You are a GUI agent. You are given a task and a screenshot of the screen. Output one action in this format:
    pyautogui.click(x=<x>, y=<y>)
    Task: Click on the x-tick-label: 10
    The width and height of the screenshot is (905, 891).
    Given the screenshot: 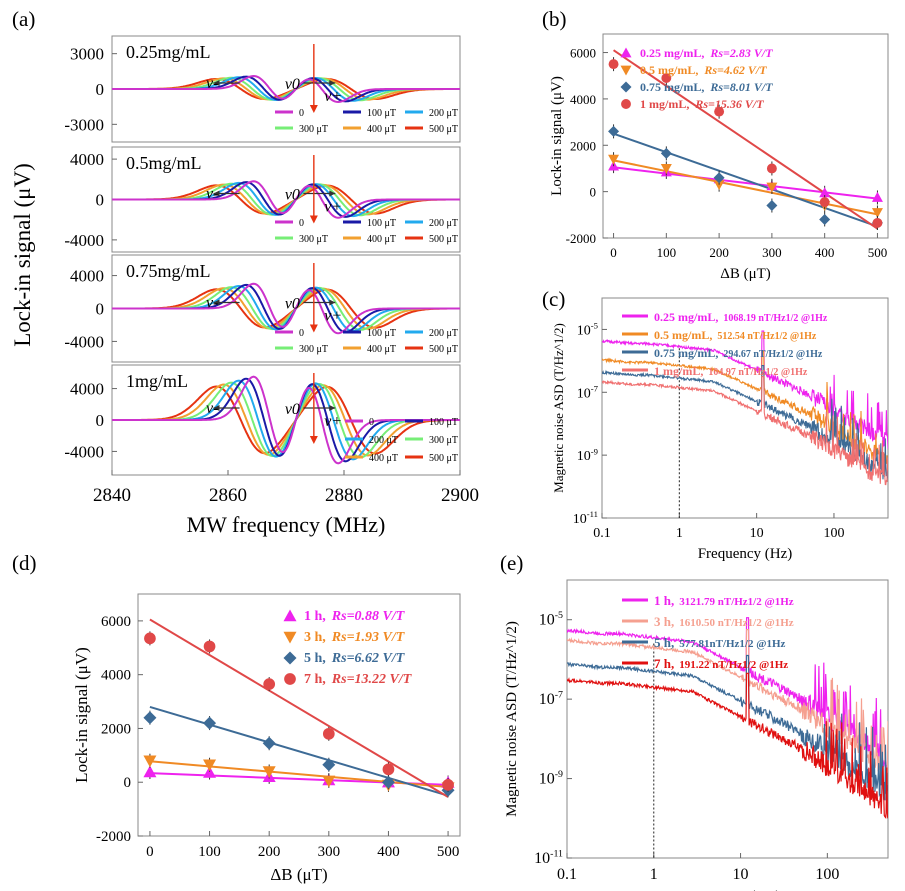 What is the action you would take?
    pyautogui.click(x=741, y=874)
    